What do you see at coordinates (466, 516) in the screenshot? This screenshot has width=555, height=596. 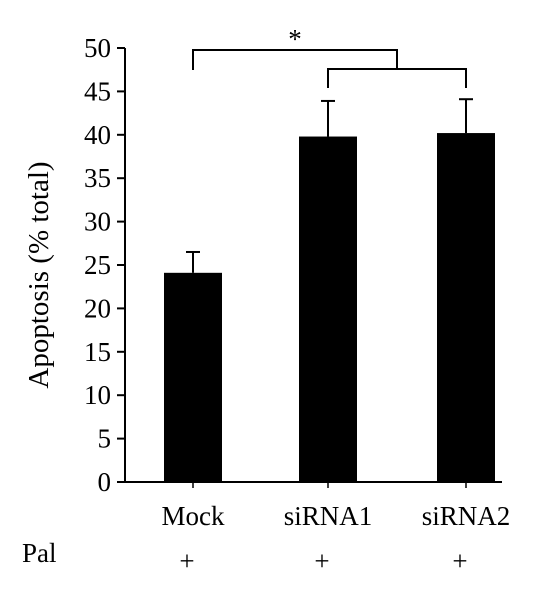 I see `x-tick-label: siRNA2` at bounding box center [466, 516].